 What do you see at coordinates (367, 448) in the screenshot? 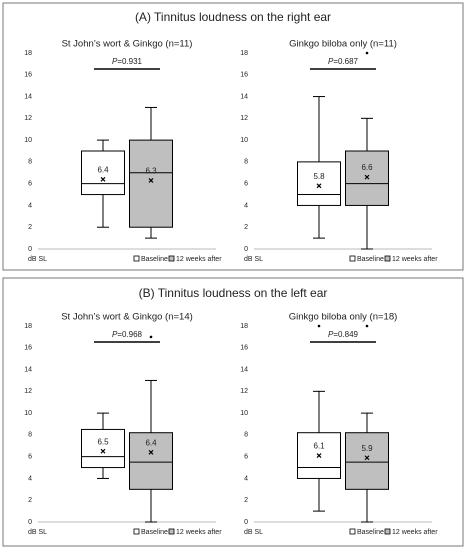
I see `mean-label: 5.9` at bounding box center [367, 448].